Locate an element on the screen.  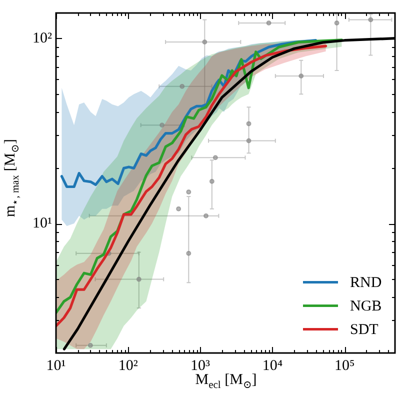
legend-label: RND is located at coordinates (366, 283).